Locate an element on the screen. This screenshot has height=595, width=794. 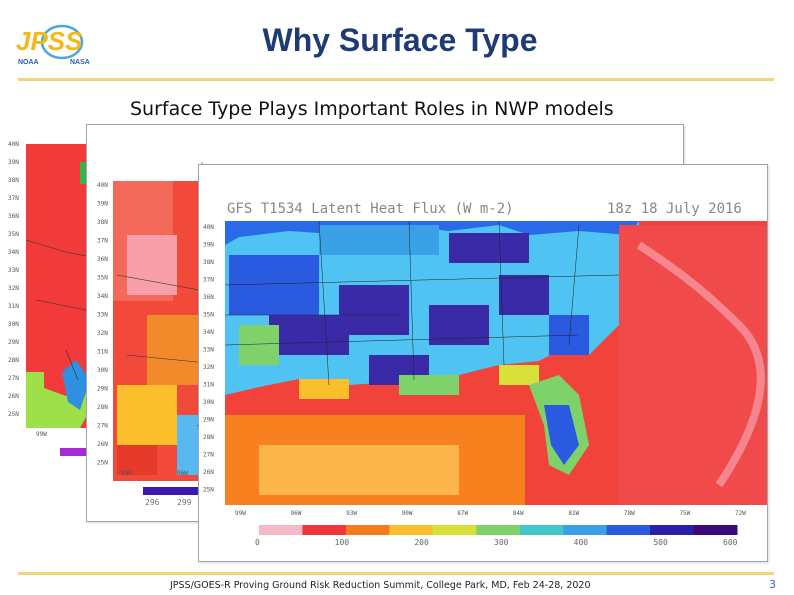
middle_map-lat-label: 32N is located at coordinates (102, 333).